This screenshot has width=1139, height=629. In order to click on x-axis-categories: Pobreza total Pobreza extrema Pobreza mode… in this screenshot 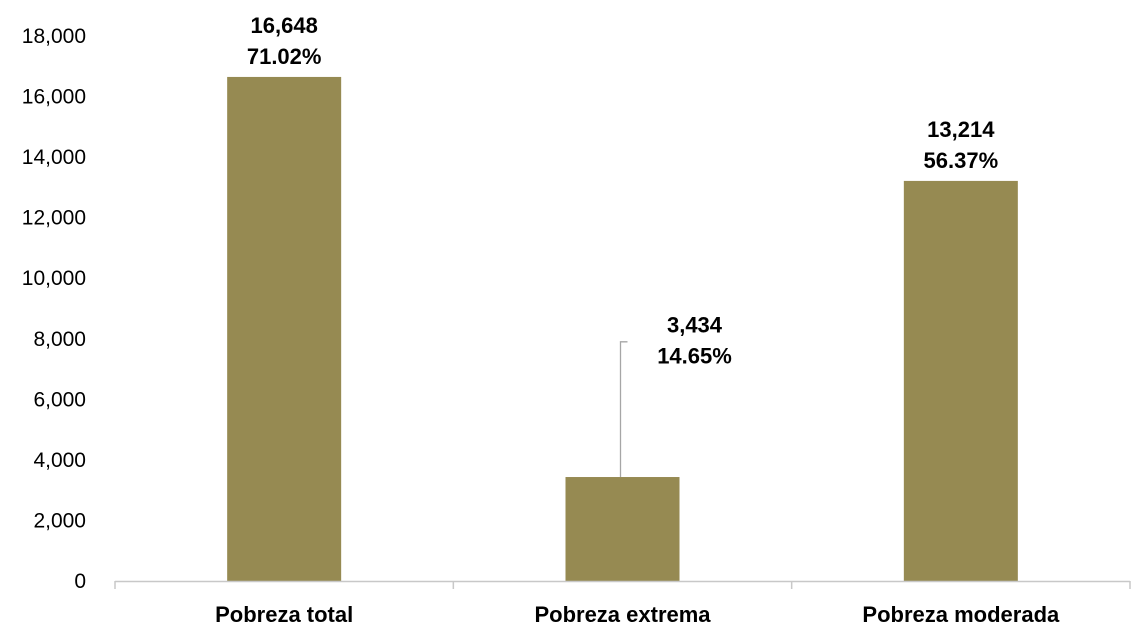, I will do `click(622, 604)`.